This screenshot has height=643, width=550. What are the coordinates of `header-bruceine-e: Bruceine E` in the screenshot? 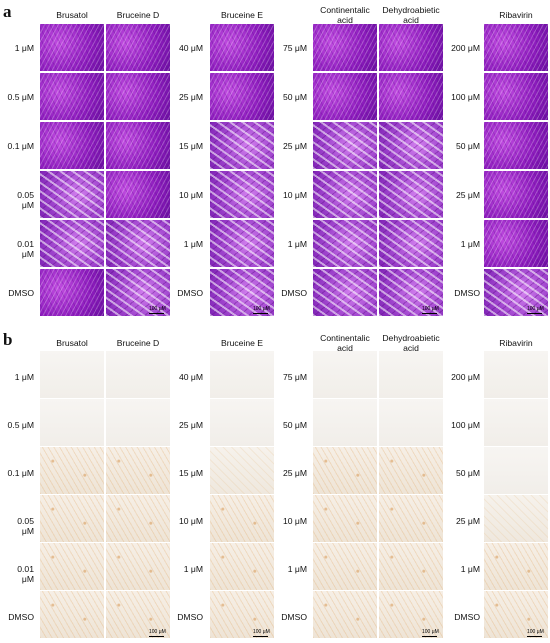 It's located at (242, 15).